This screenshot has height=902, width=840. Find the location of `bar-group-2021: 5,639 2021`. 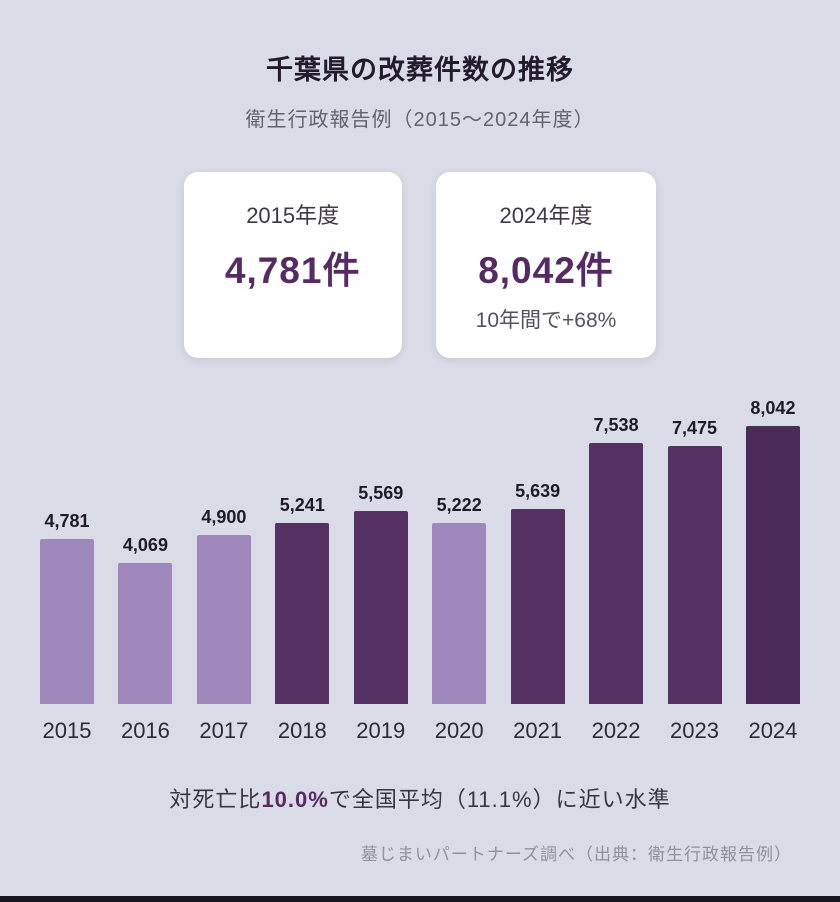

bar-group-2021: 5,639 2021 is located at coordinates (538, 612).